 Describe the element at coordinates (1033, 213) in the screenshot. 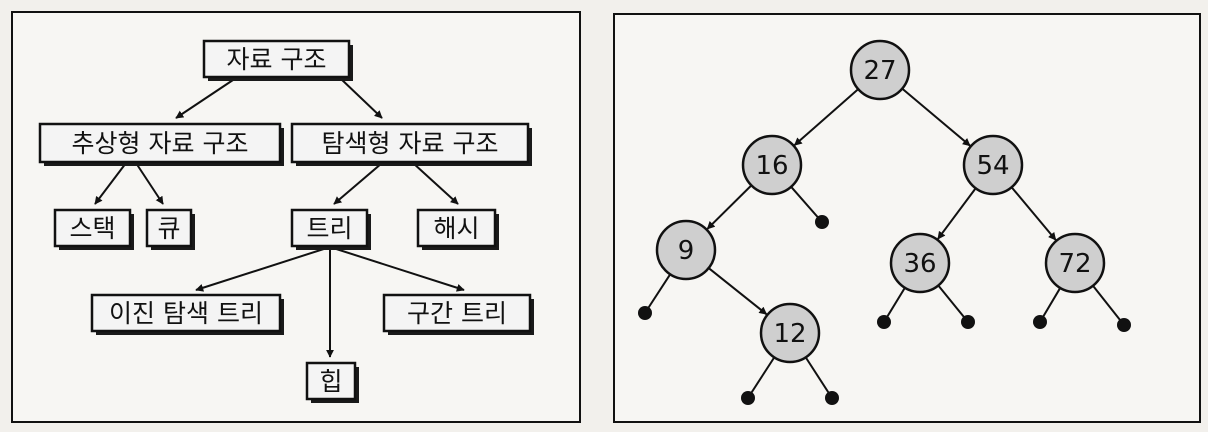

I see `bst-edge-n54-n72` at that location.